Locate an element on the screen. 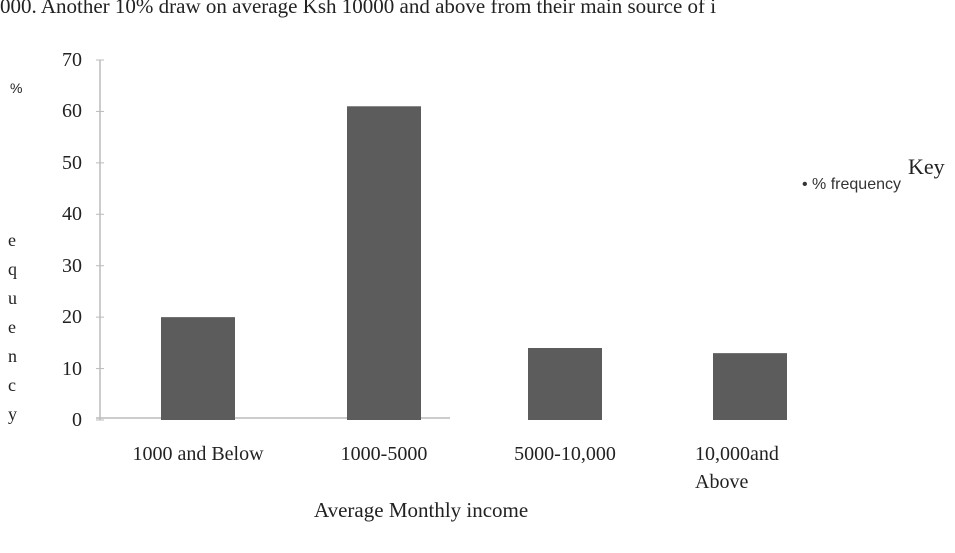 This screenshot has width=955, height=553. y-tick-label: 20 is located at coordinates (72, 317).